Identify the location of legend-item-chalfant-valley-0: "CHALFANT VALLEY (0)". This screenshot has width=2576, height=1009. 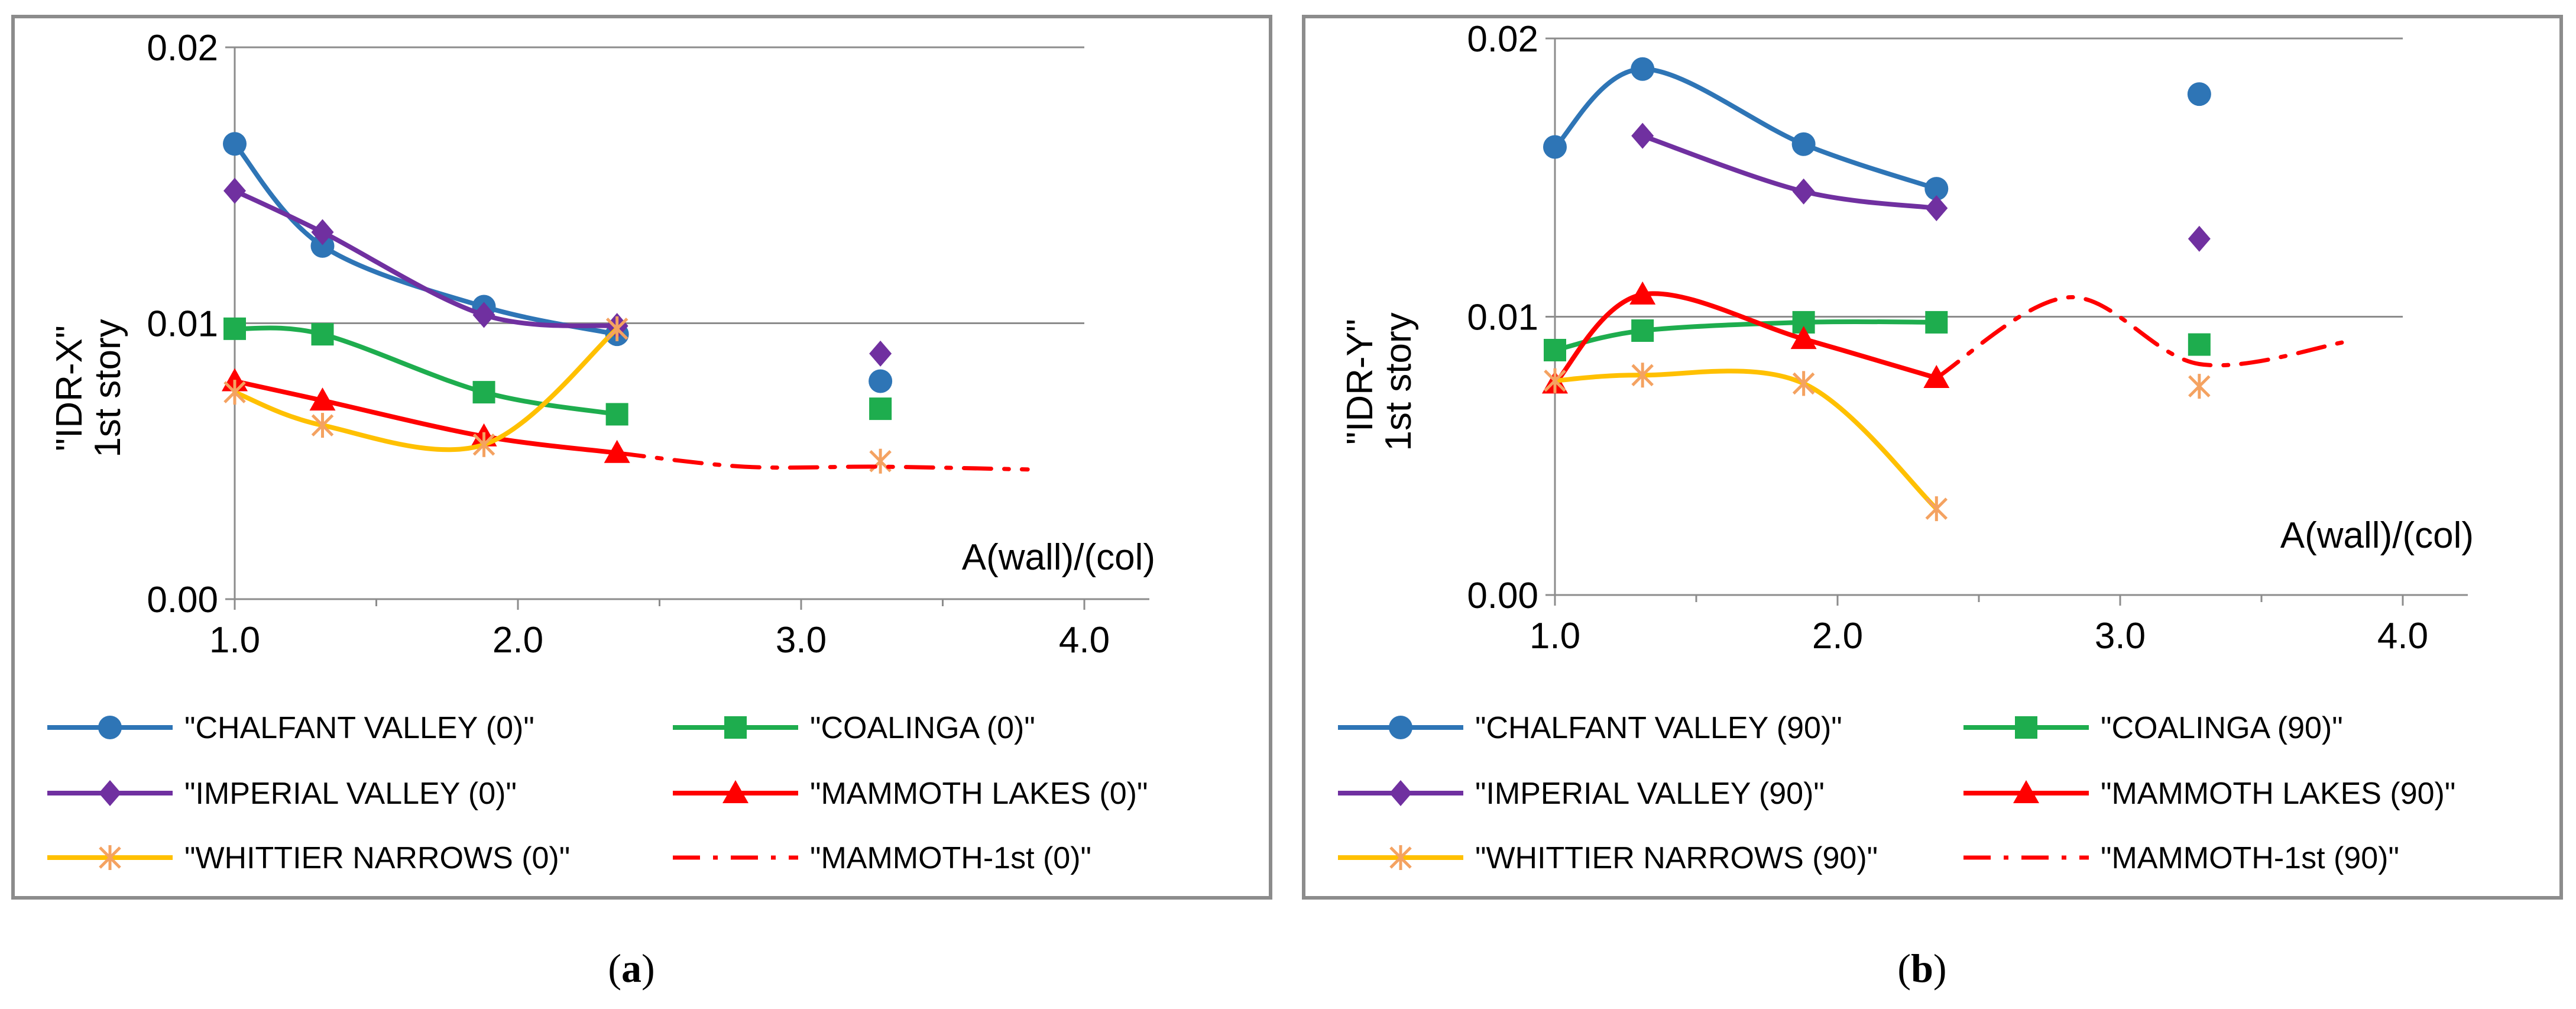
(290, 728).